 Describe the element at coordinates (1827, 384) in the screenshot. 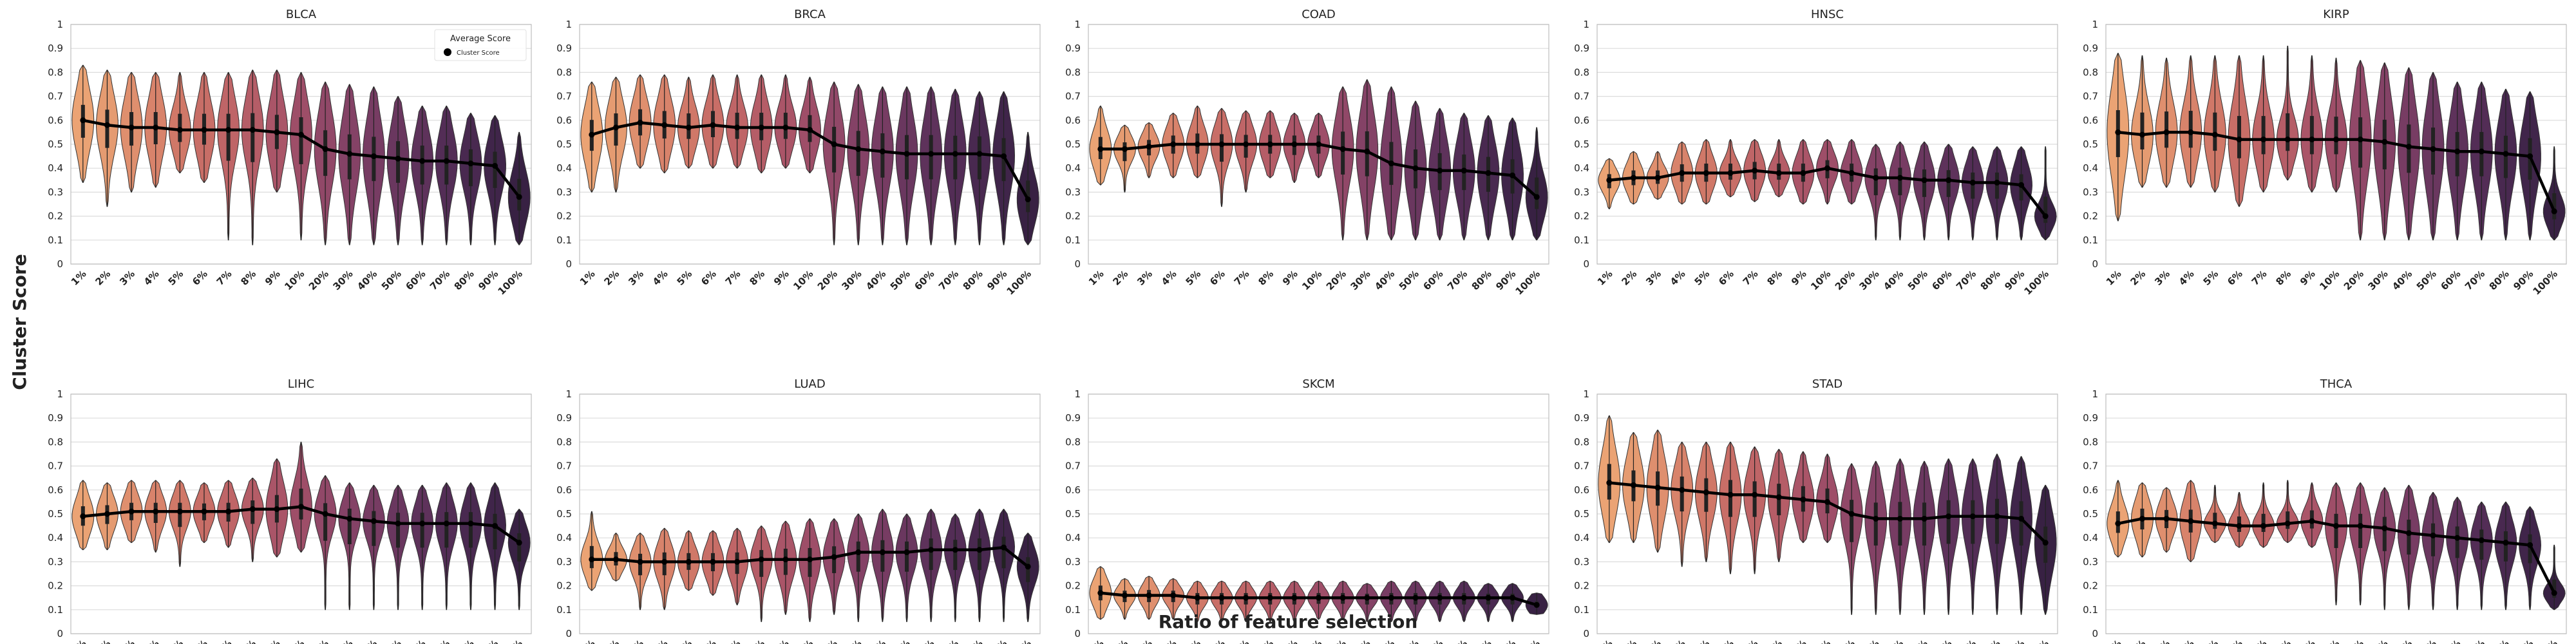

I see `panel-title: STAD` at that location.